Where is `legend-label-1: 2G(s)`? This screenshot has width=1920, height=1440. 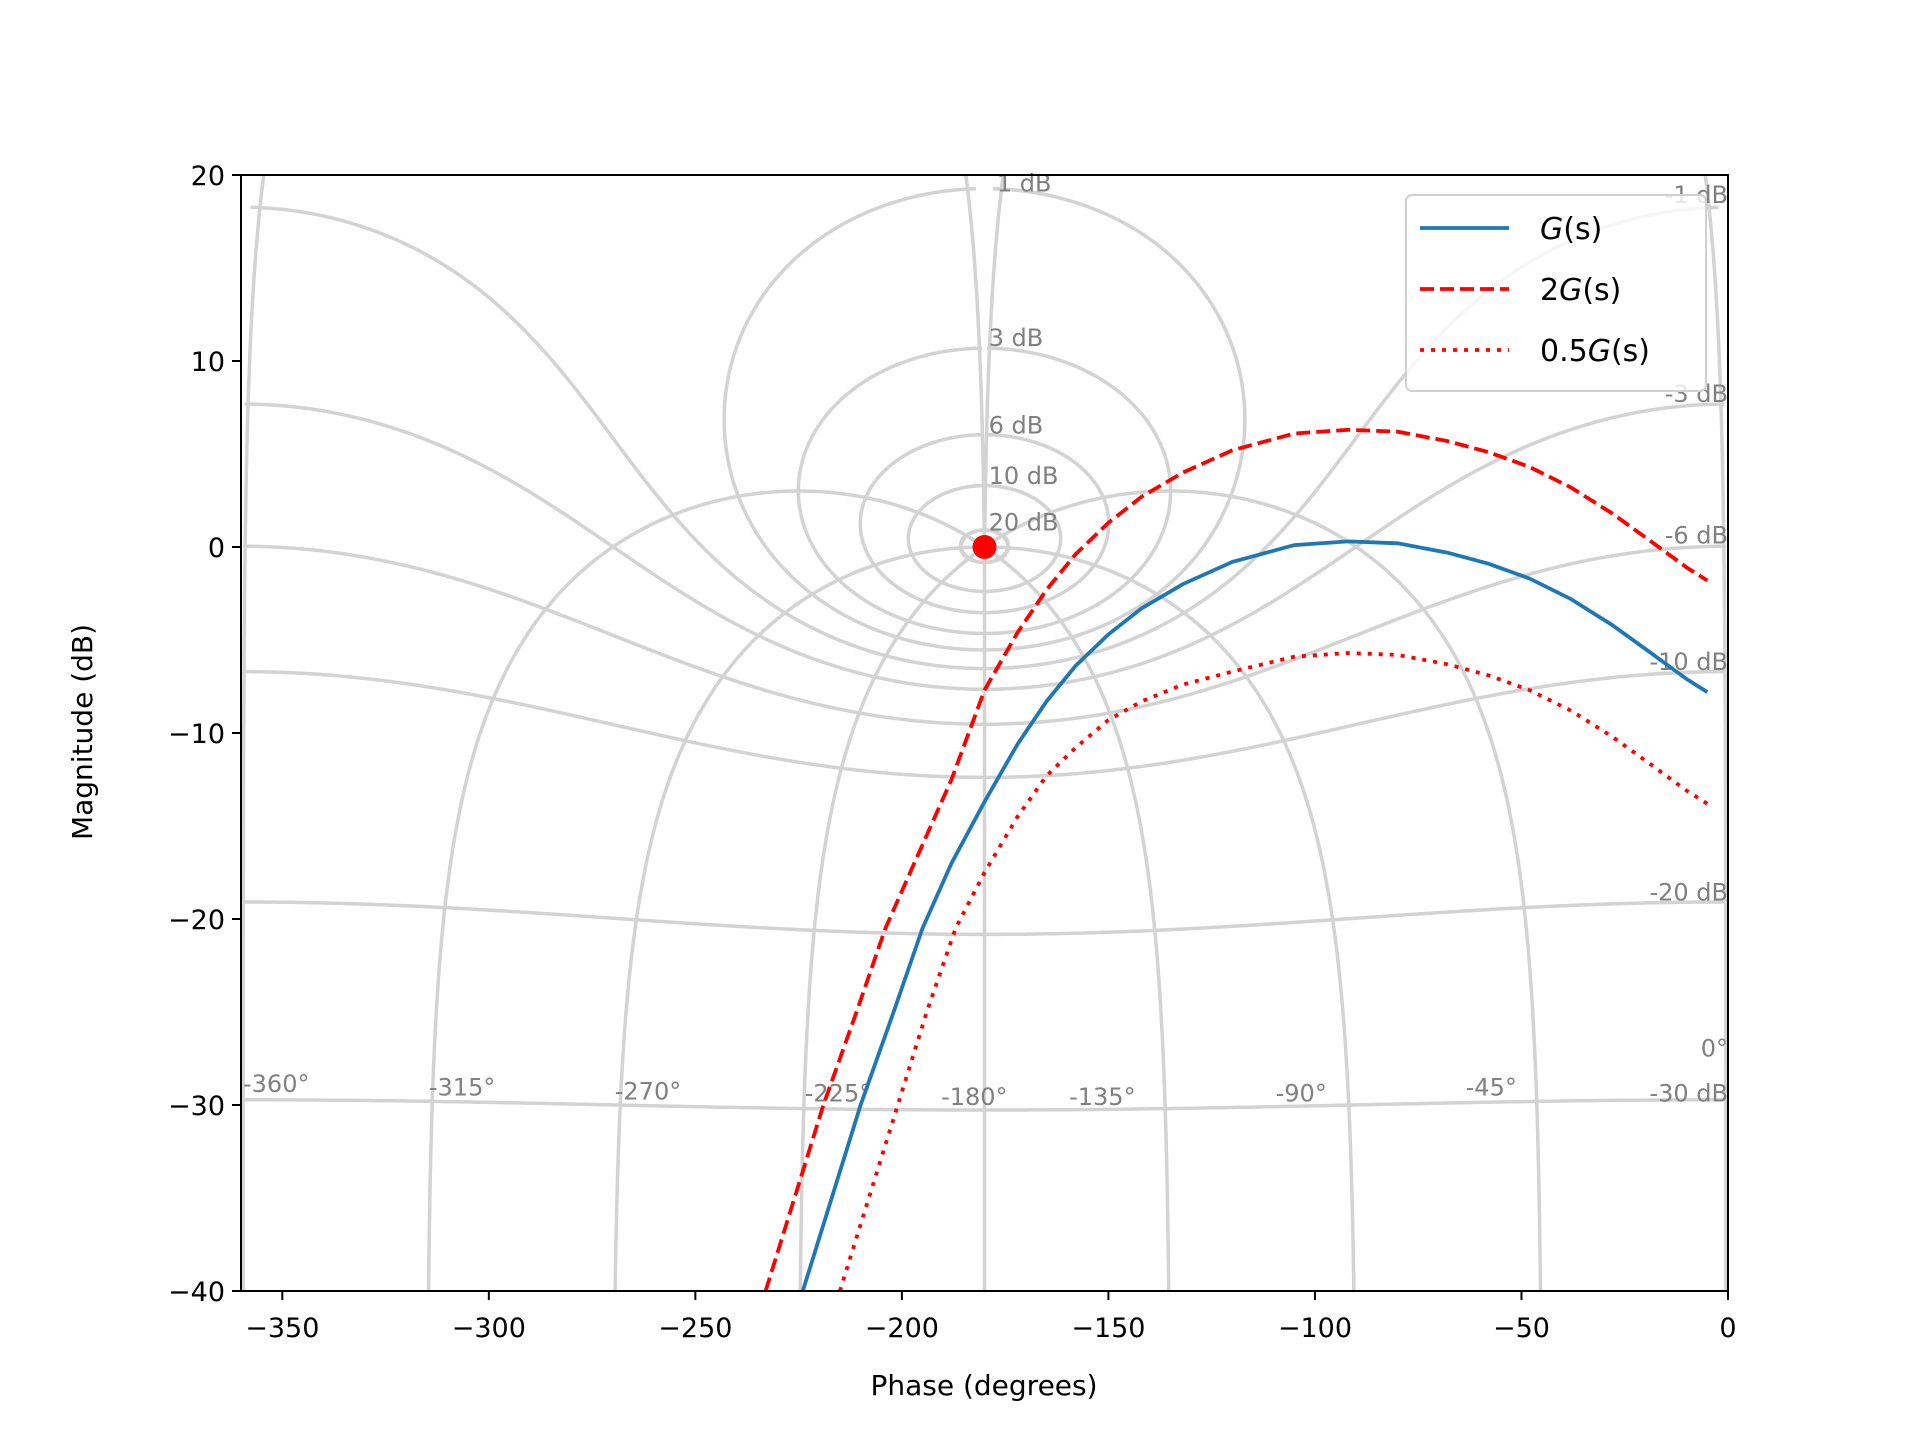
legend-label-1: 2G(s) is located at coordinates (1580, 290).